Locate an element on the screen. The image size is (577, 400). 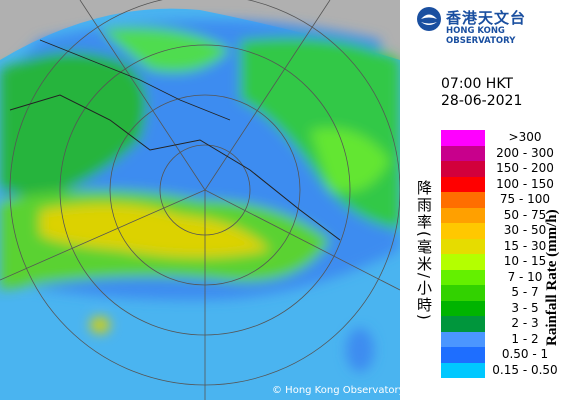
legend-label: 150 - 200 is located at coordinates (525, 168).